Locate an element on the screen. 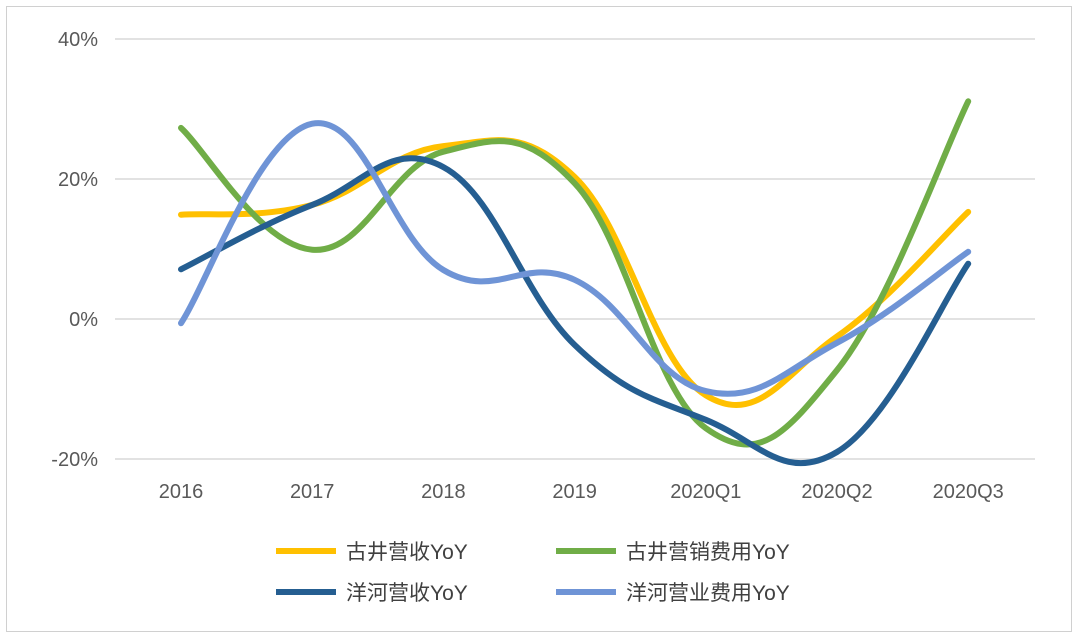 The image size is (1080, 640). legend-label: 古井营销费用YoY is located at coordinates (708, 552).